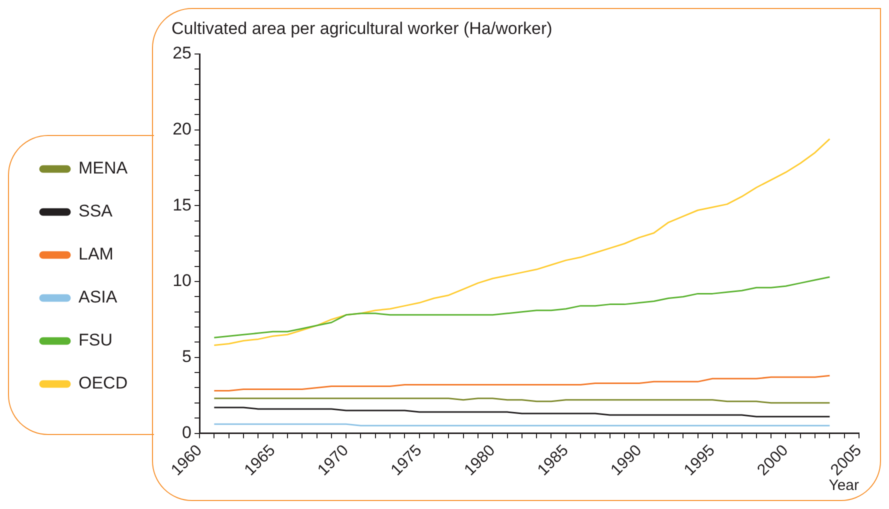 The image size is (889, 509). I want to click on y-tick-label: 5, so click(187, 356).